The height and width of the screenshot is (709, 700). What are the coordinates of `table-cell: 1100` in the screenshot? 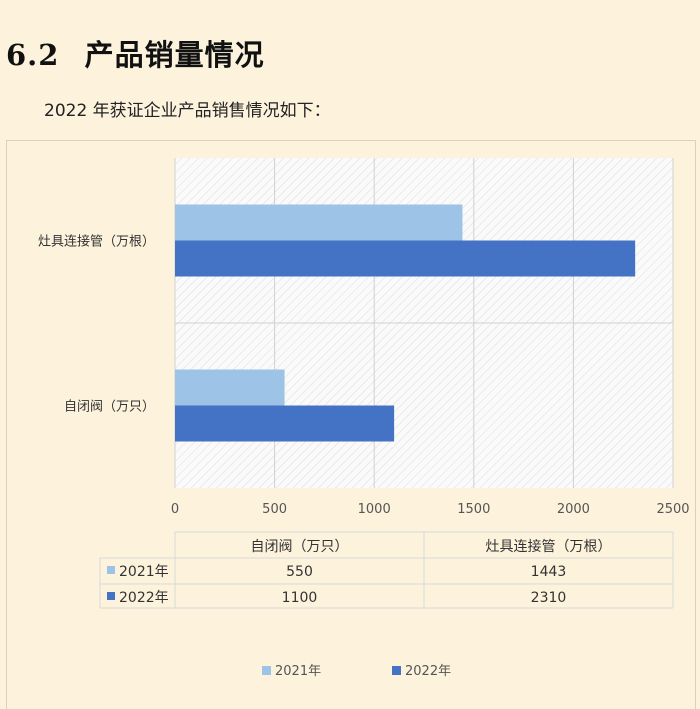 It's located at (300, 598).